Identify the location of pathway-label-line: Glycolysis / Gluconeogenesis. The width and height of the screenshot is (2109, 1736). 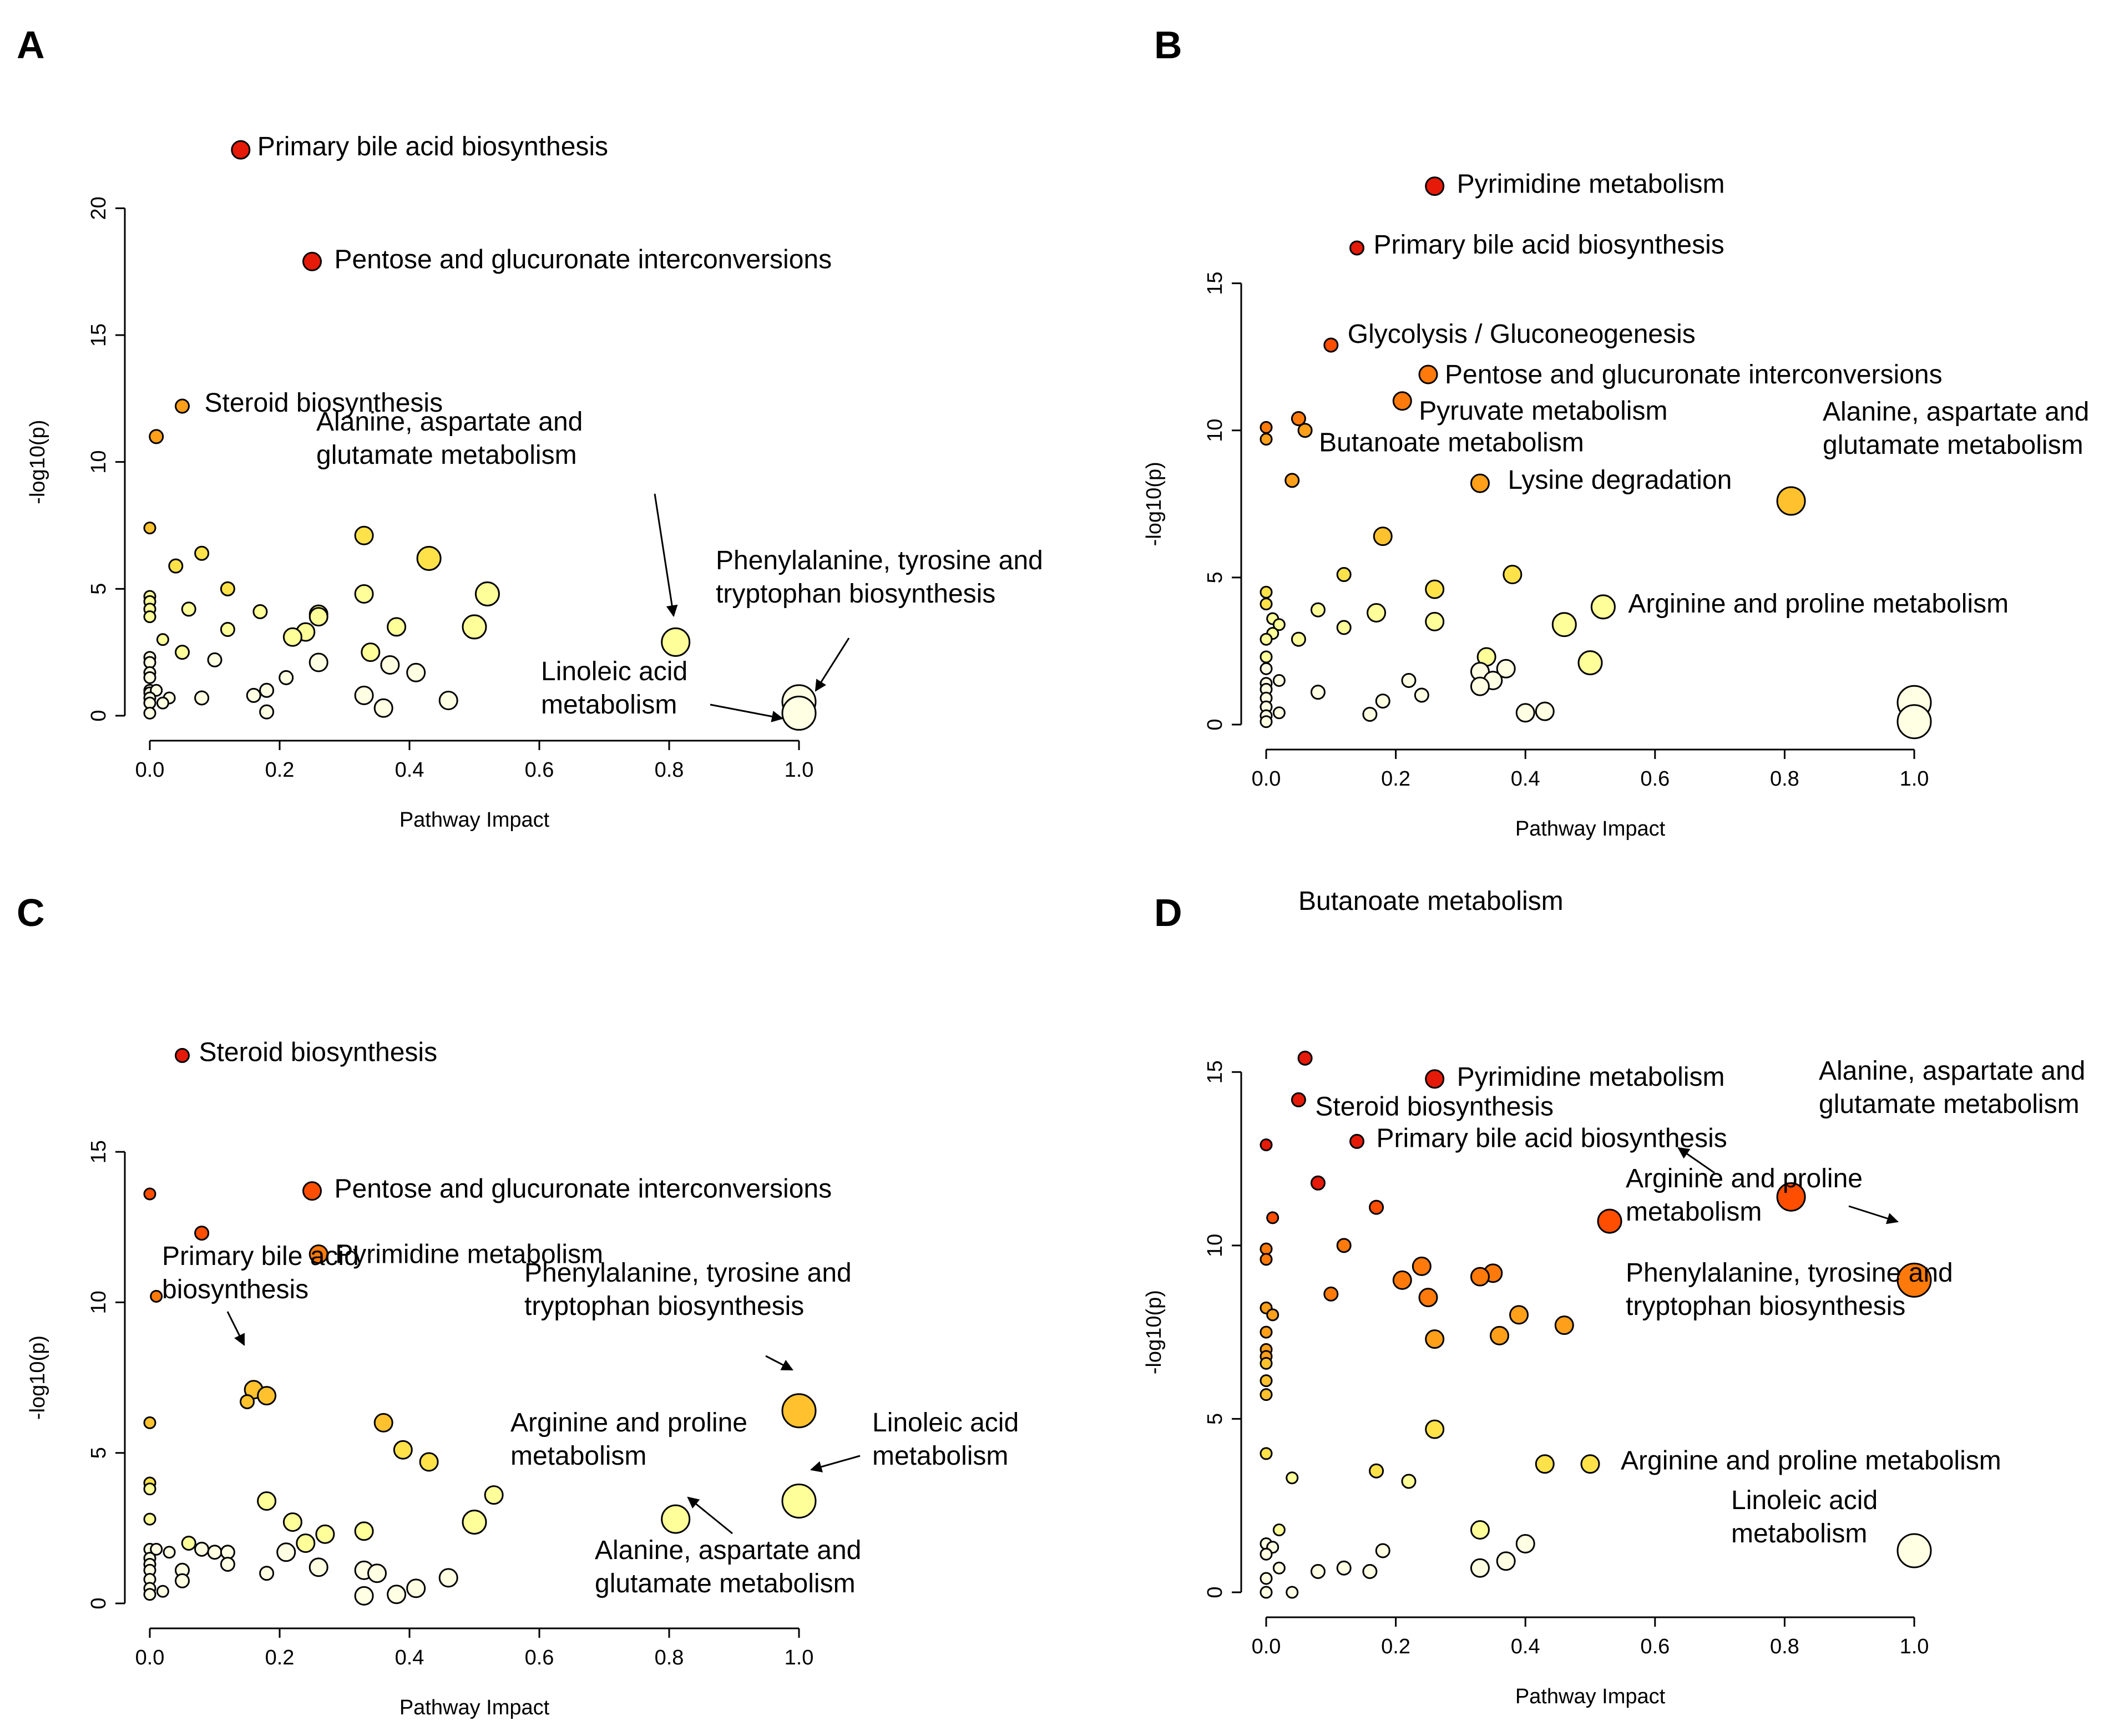
(1522, 335).